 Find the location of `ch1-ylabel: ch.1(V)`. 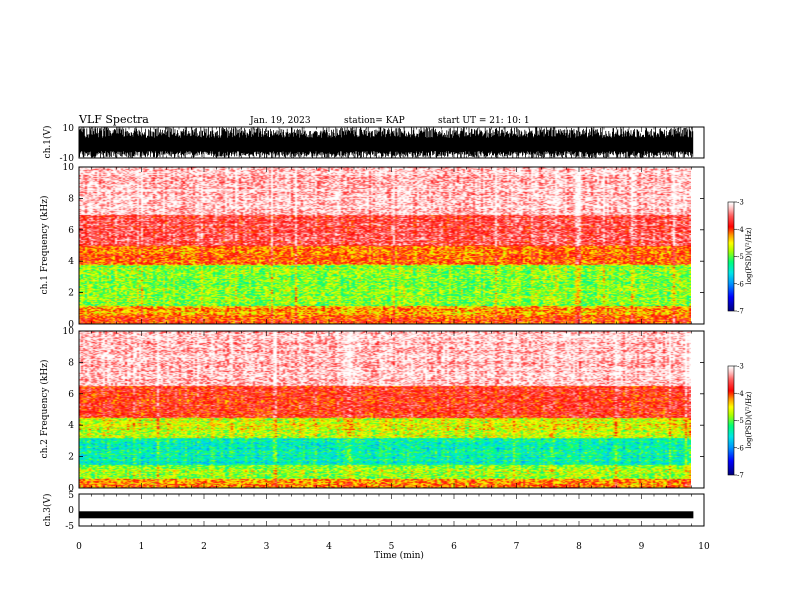

ch1-ylabel: ch.1(V) is located at coordinates (47, 142).